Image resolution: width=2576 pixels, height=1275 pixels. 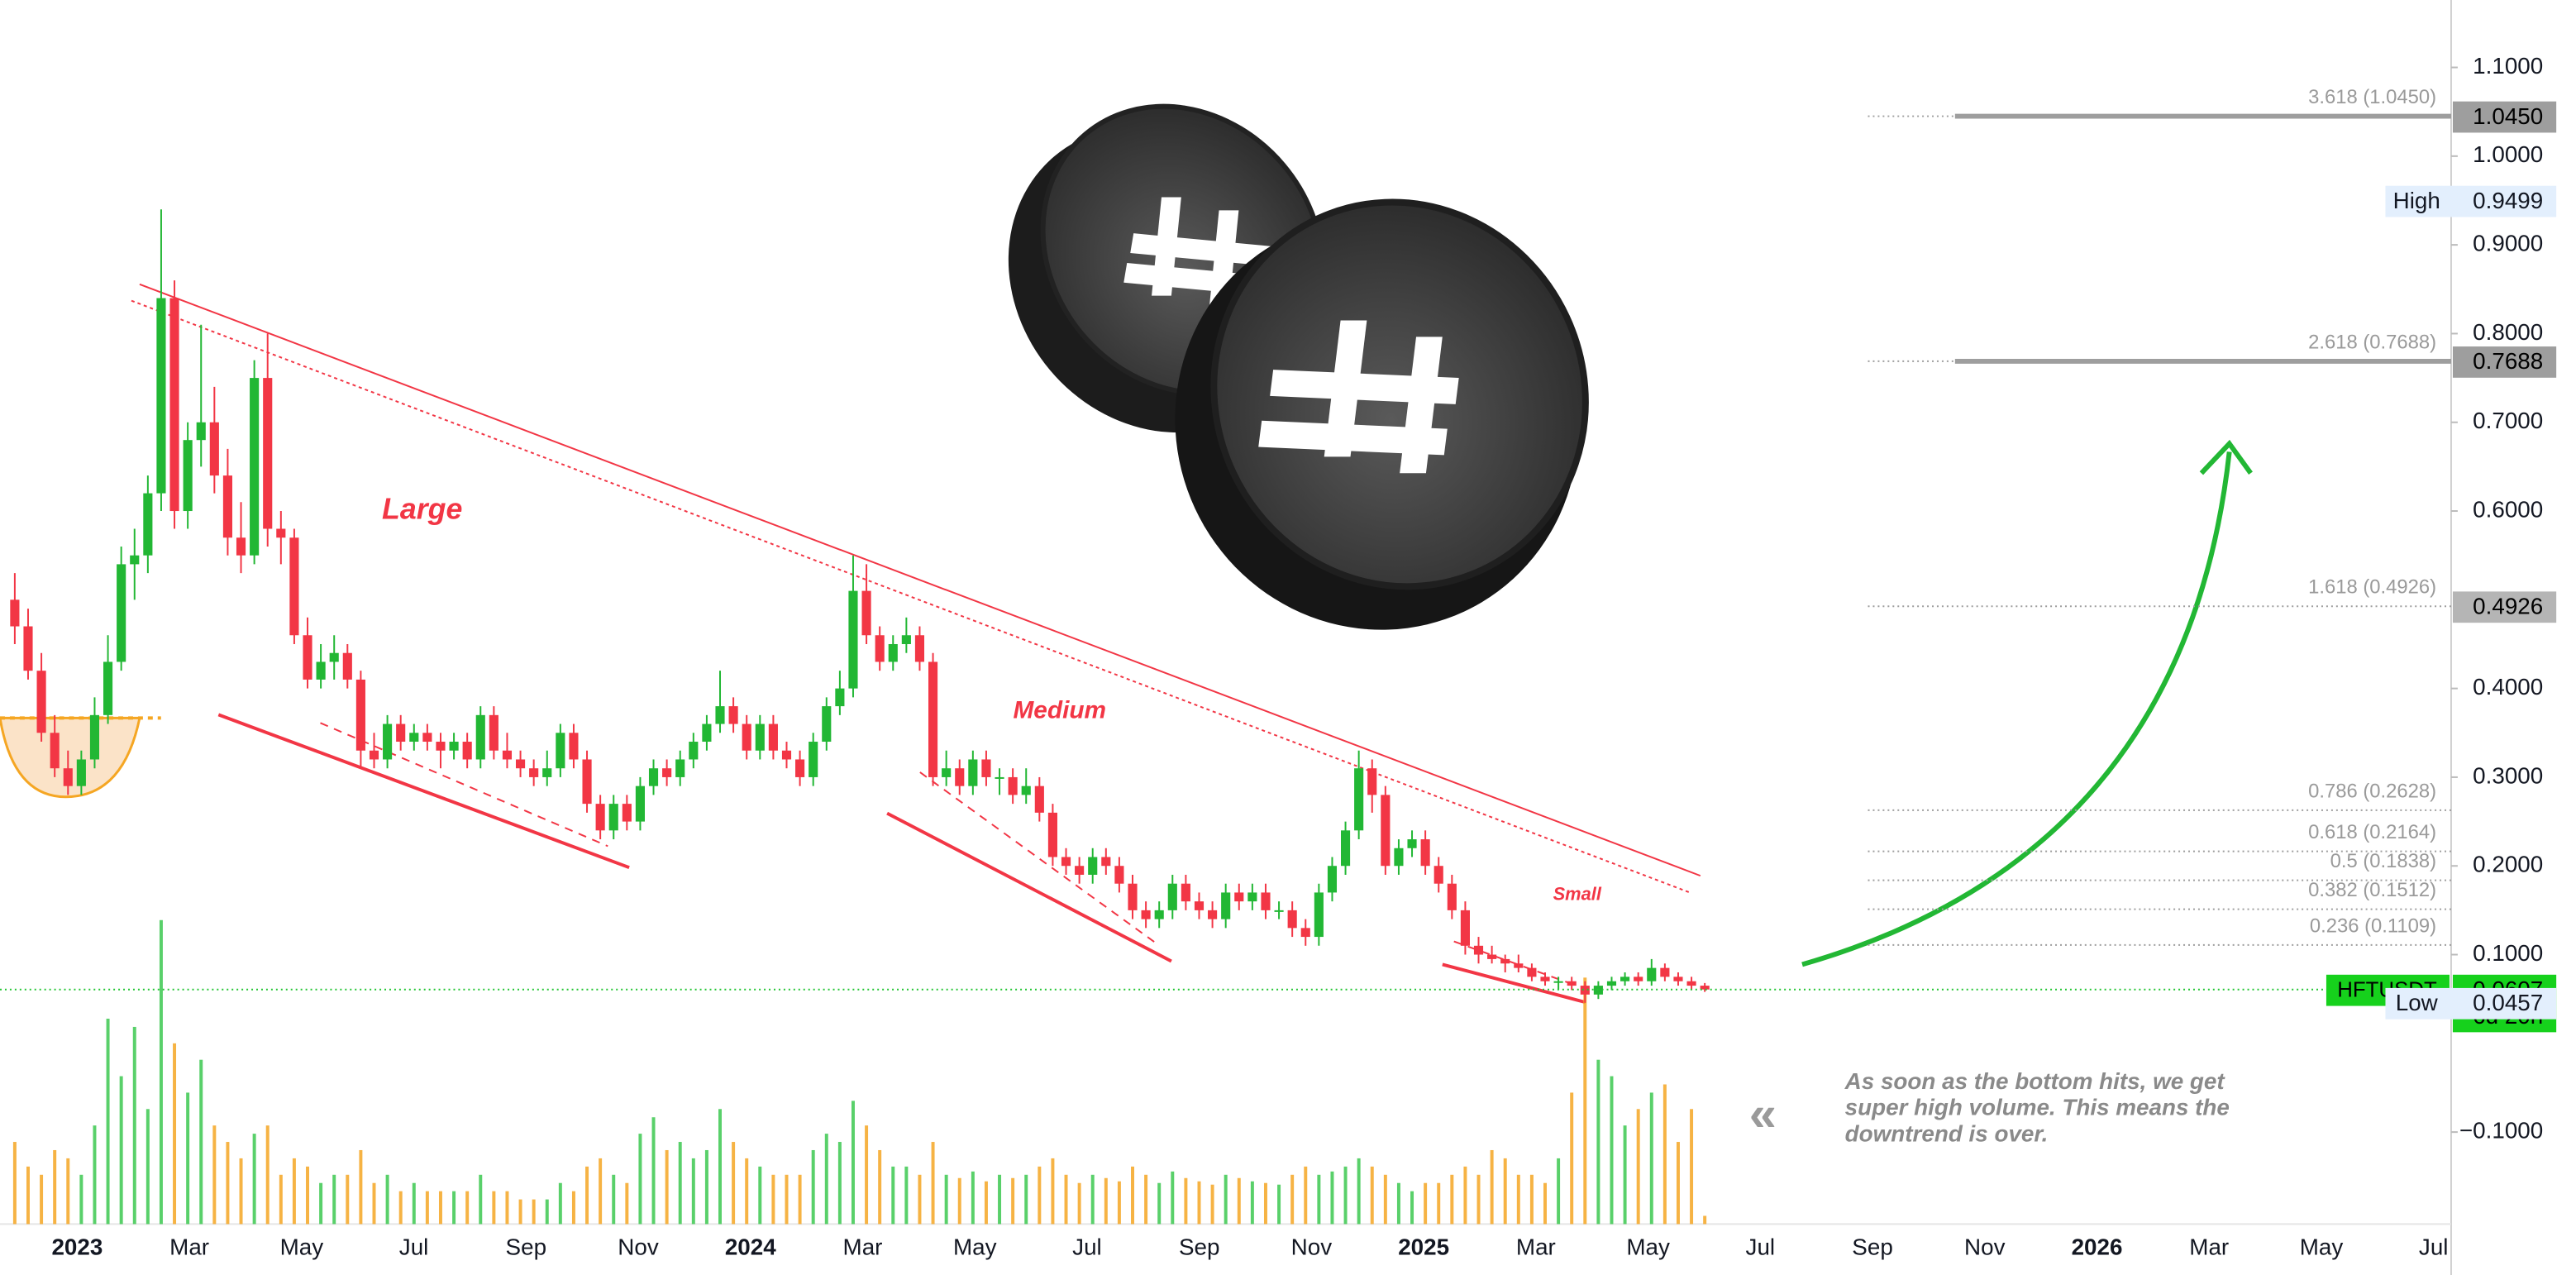 I want to click on y-tick-label: 0.4000, so click(x=2508, y=687).